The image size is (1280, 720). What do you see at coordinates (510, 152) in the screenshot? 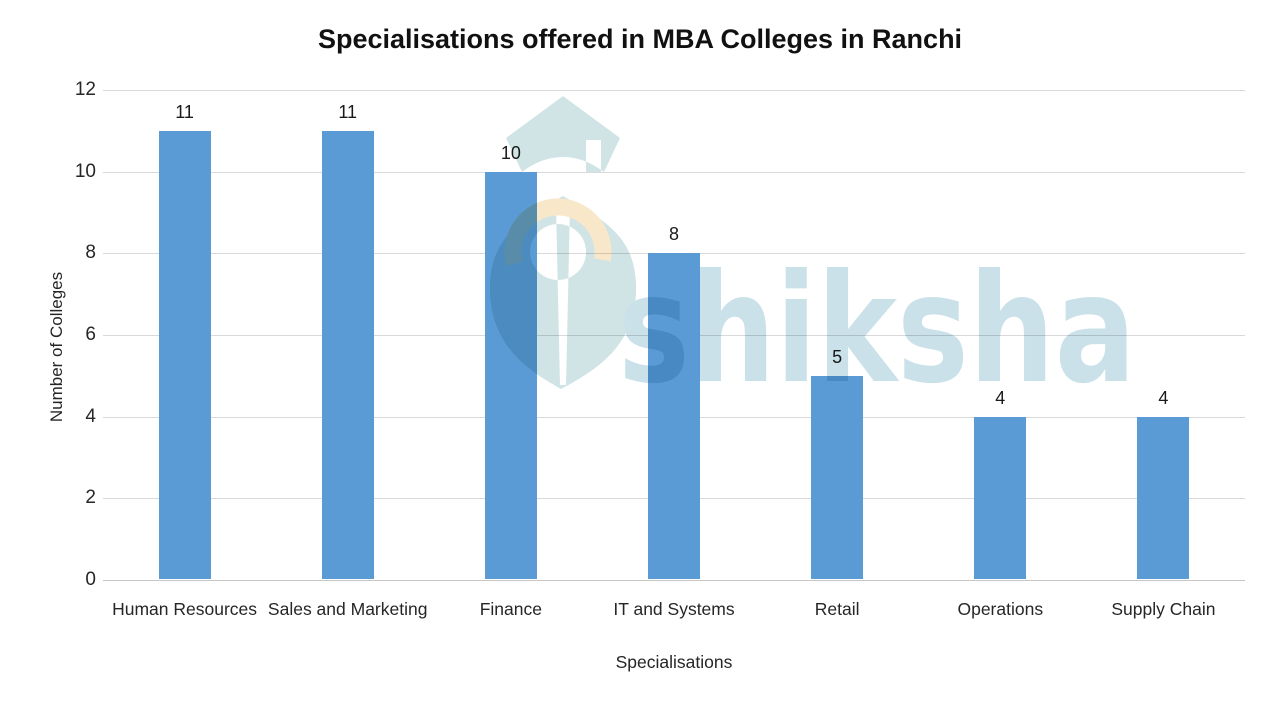
I see `bar-value-label: 10` at bounding box center [510, 152].